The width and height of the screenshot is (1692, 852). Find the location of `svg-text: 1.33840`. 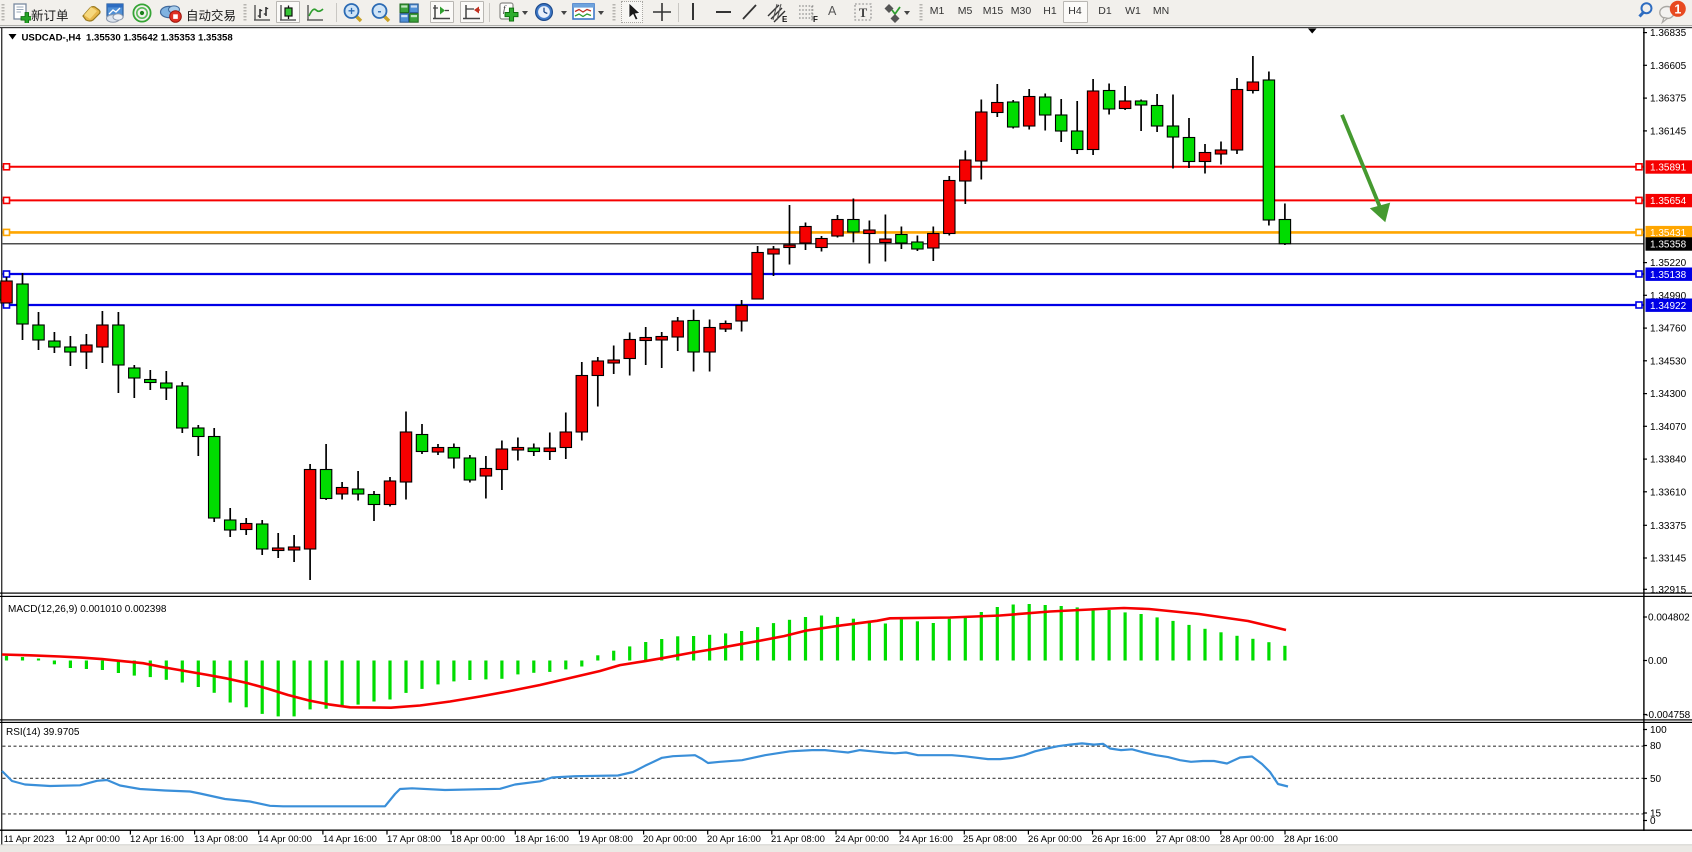

svg-text: 1.33840 is located at coordinates (1668, 460).